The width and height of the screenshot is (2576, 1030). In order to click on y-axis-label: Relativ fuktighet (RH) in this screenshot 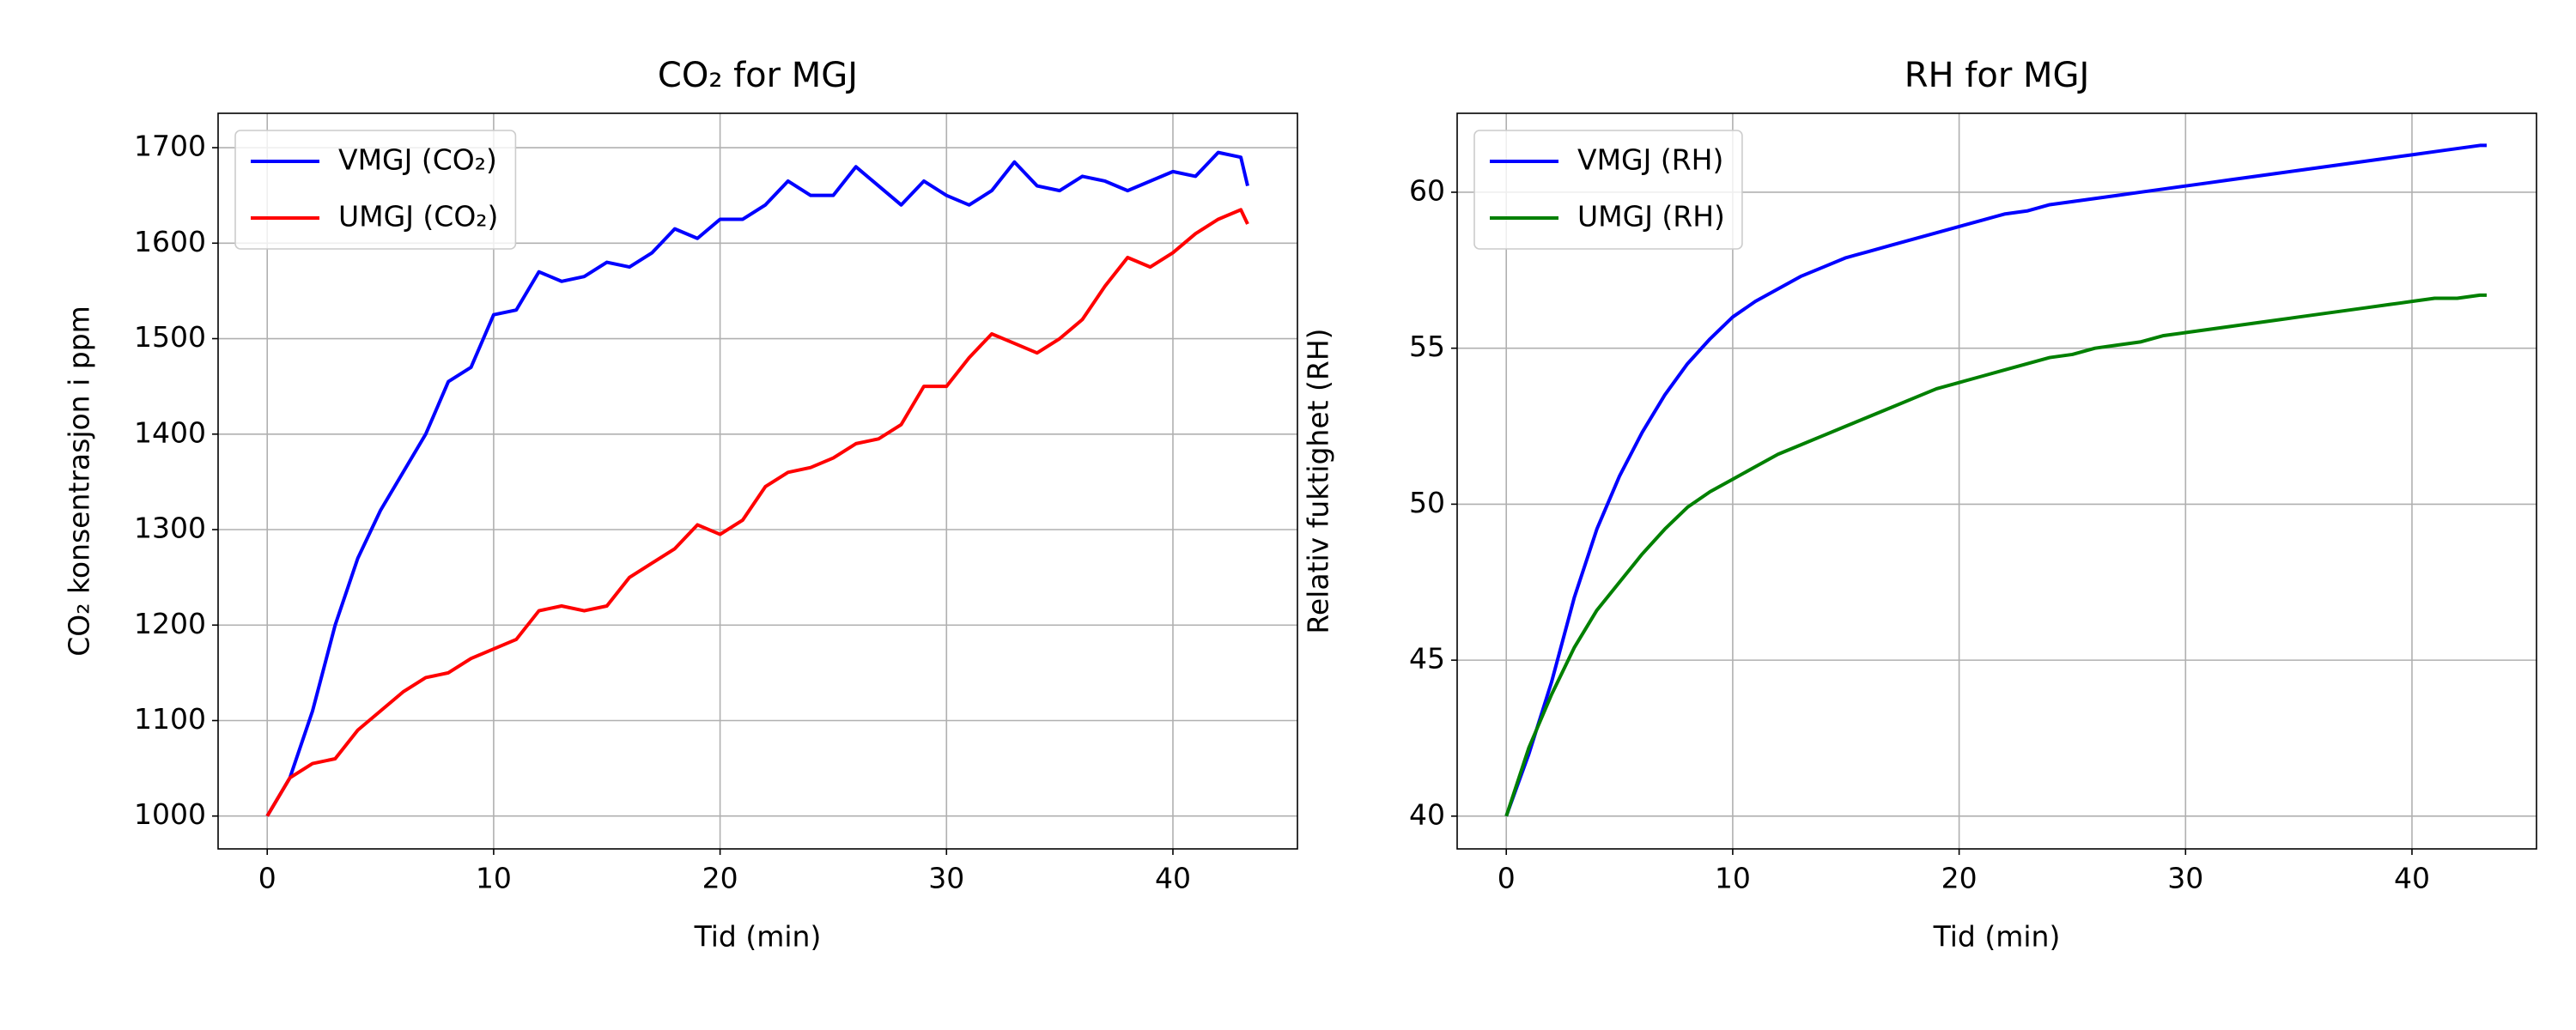, I will do `click(1319, 480)`.